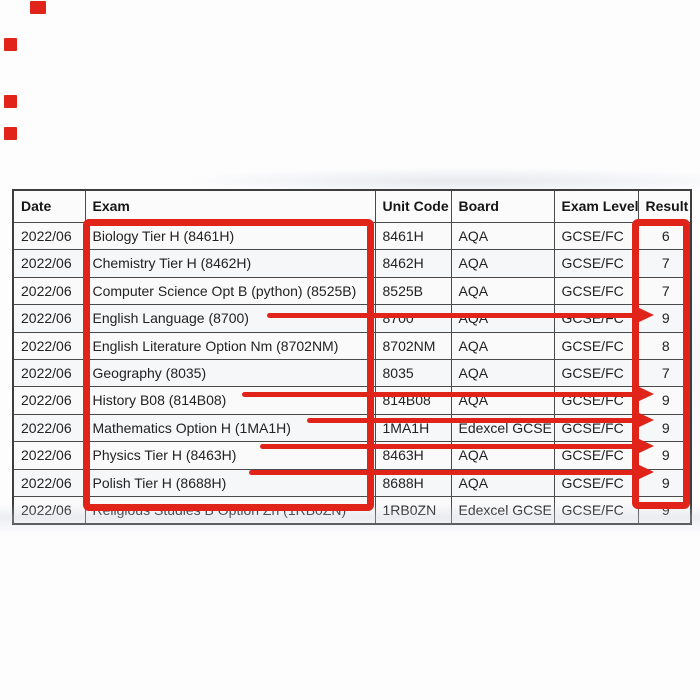 Image resolution: width=700 pixels, height=700 pixels. Describe the element at coordinates (413, 236) in the screenshot. I see `cell-unit-code: 8461H` at that location.